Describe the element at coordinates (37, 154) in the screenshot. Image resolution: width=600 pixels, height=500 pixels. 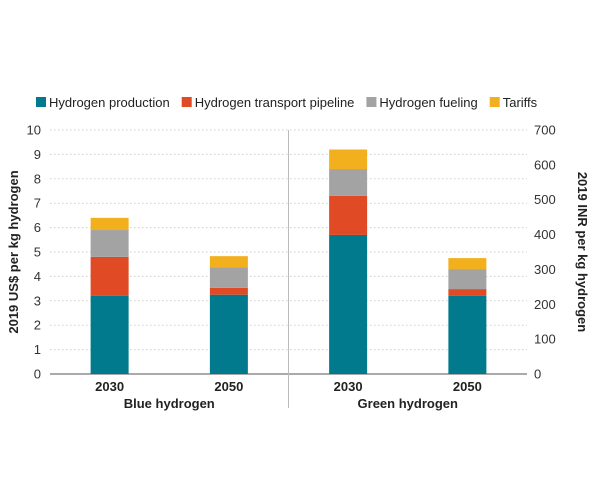
I see `y-tick-label-left: 9` at that location.